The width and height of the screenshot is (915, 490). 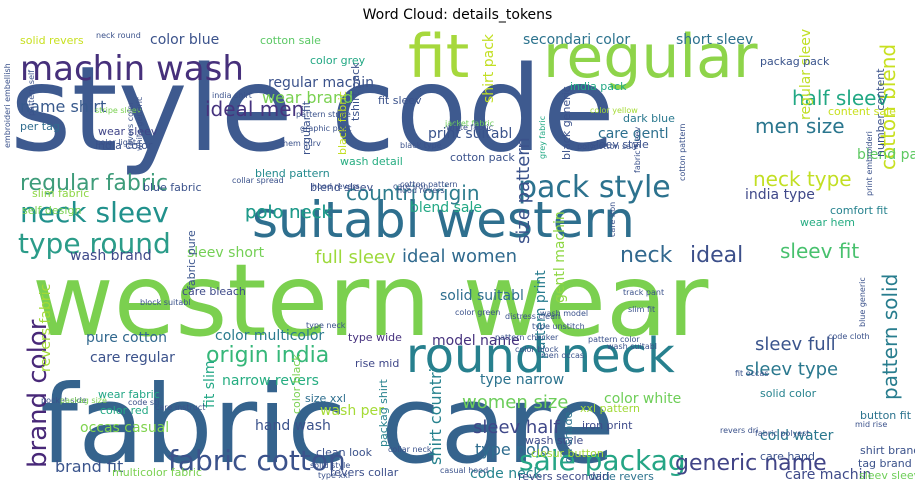 What do you see at coordinates (632, 346) in the screenshot?
I see `word-wash-suitabl: wash suitabl` at bounding box center [632, 346].